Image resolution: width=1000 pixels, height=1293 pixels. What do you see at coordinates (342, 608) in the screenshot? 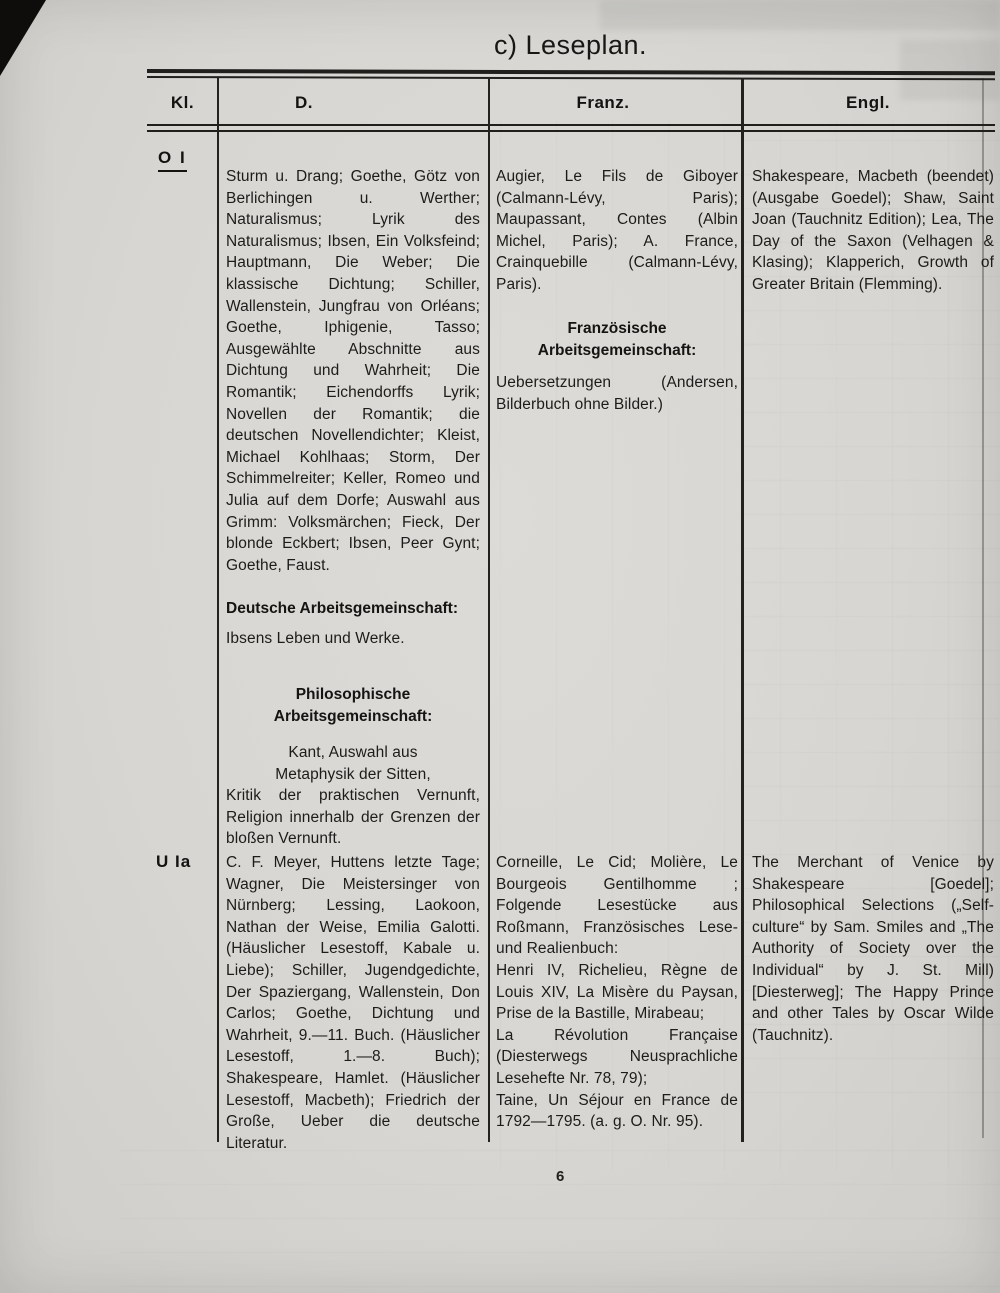
I see `oi-german-workgroup-heading: Deutsche Arbeitsgemeinschaft:` at bounding box center [342, 608].